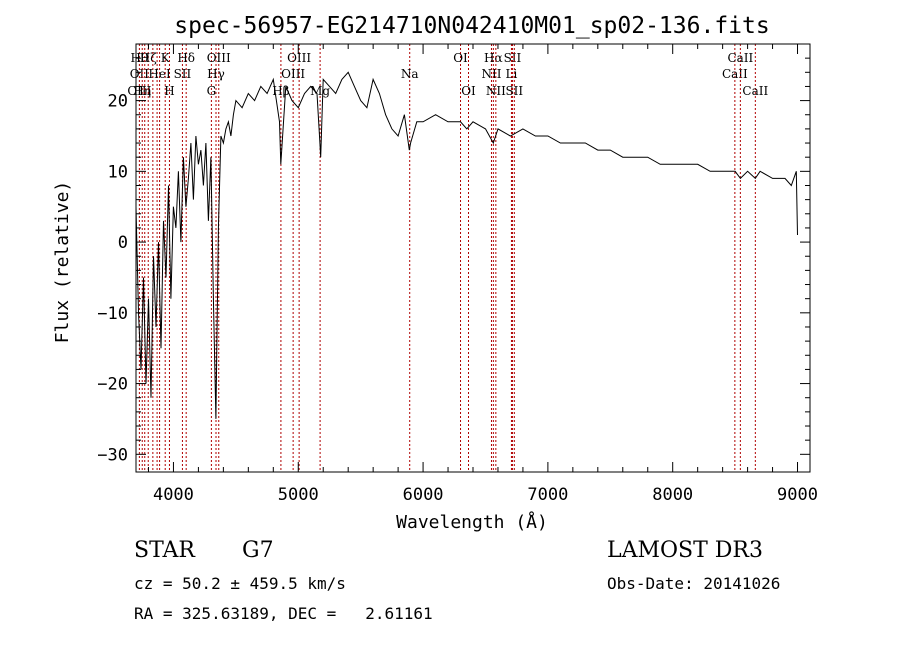  Describe the element at coordinates (112, 385) in the screenshot. I see `y-tick-label: −20` at that location.